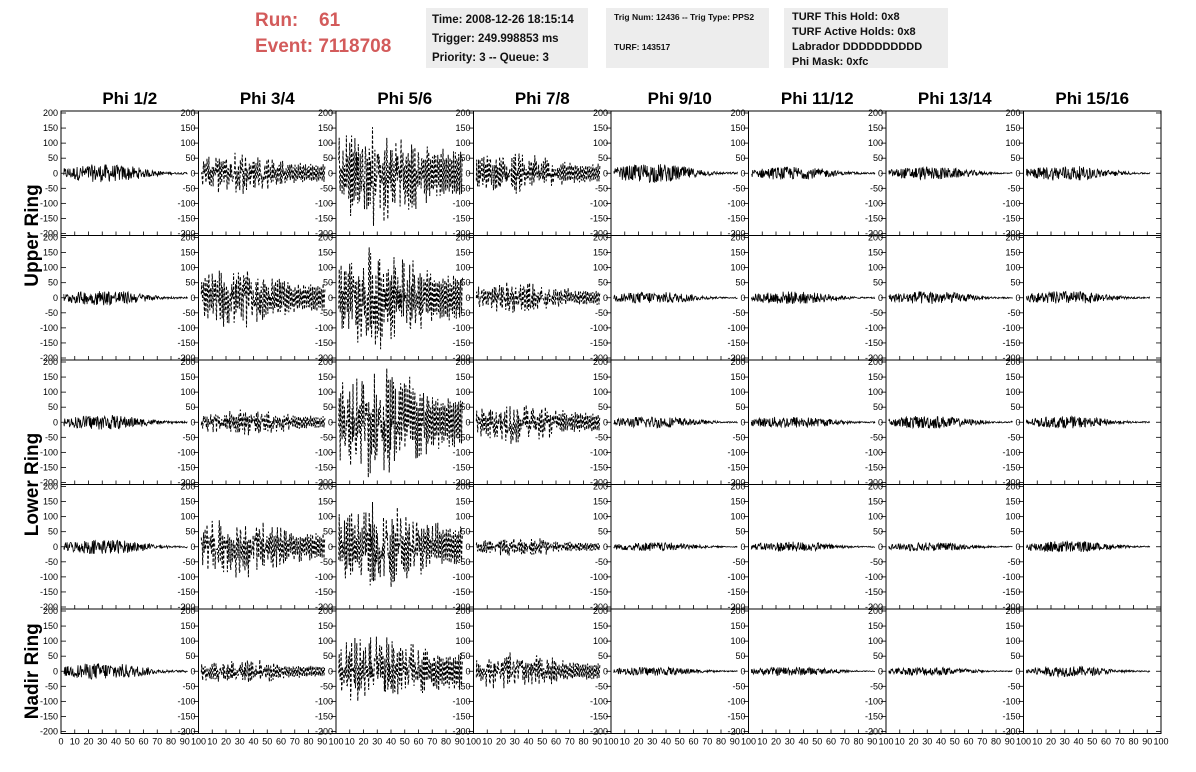 Image resolution: width=1196 pixels, height=772 pixels. Describe the element at coordinates (185, 742) in the screenshot. I see `x-tick-label: 90` at that location.